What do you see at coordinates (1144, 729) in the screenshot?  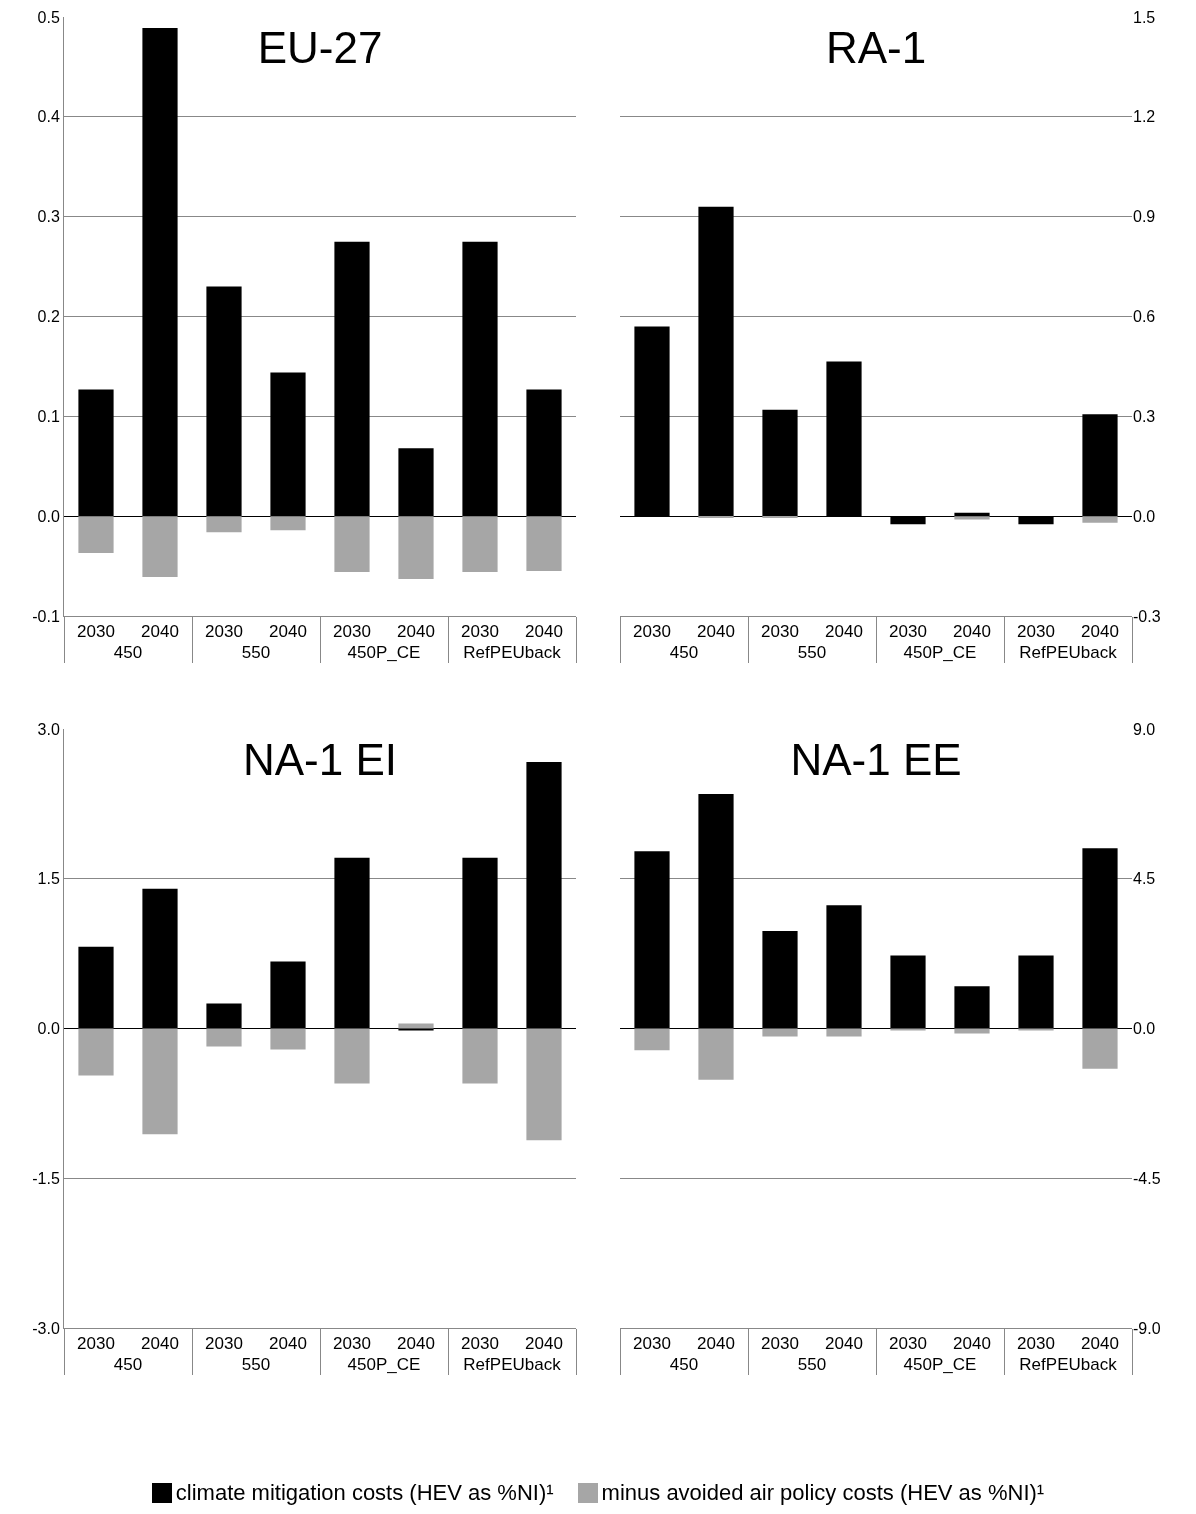 I see `y-tick-label: 9.0` at bounding box center [1144, 729].